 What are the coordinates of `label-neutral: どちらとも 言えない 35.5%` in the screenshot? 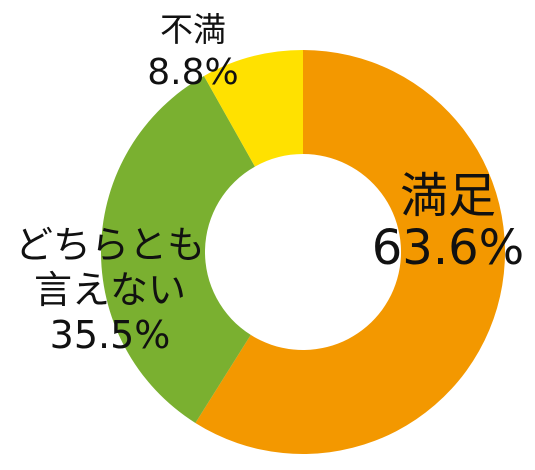 It's located at (110, 290).